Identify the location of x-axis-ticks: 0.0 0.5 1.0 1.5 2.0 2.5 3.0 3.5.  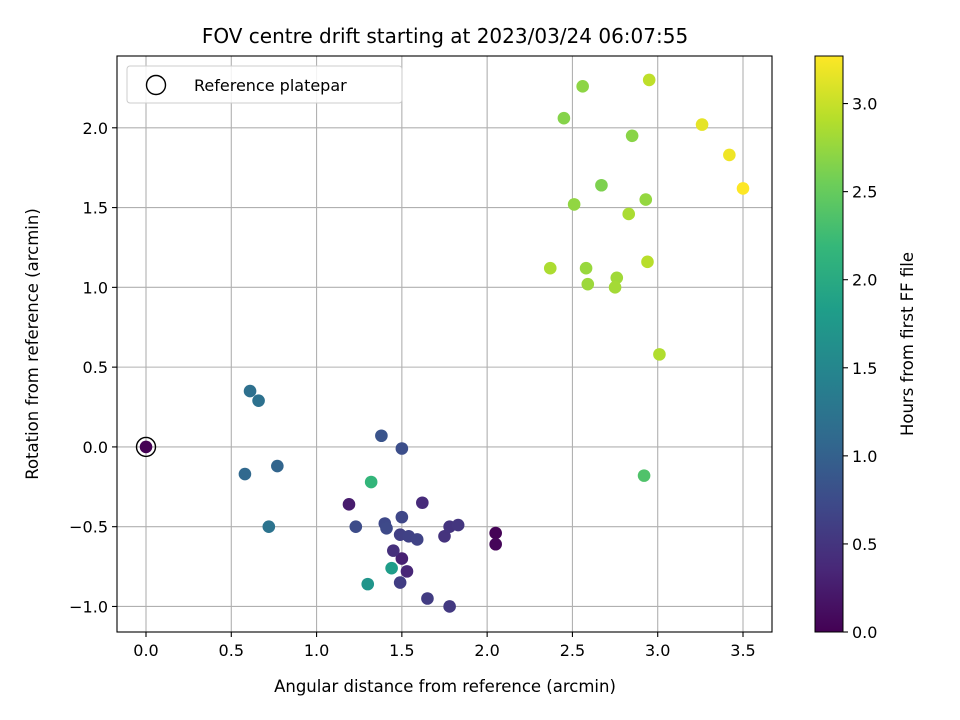
(444, 646).